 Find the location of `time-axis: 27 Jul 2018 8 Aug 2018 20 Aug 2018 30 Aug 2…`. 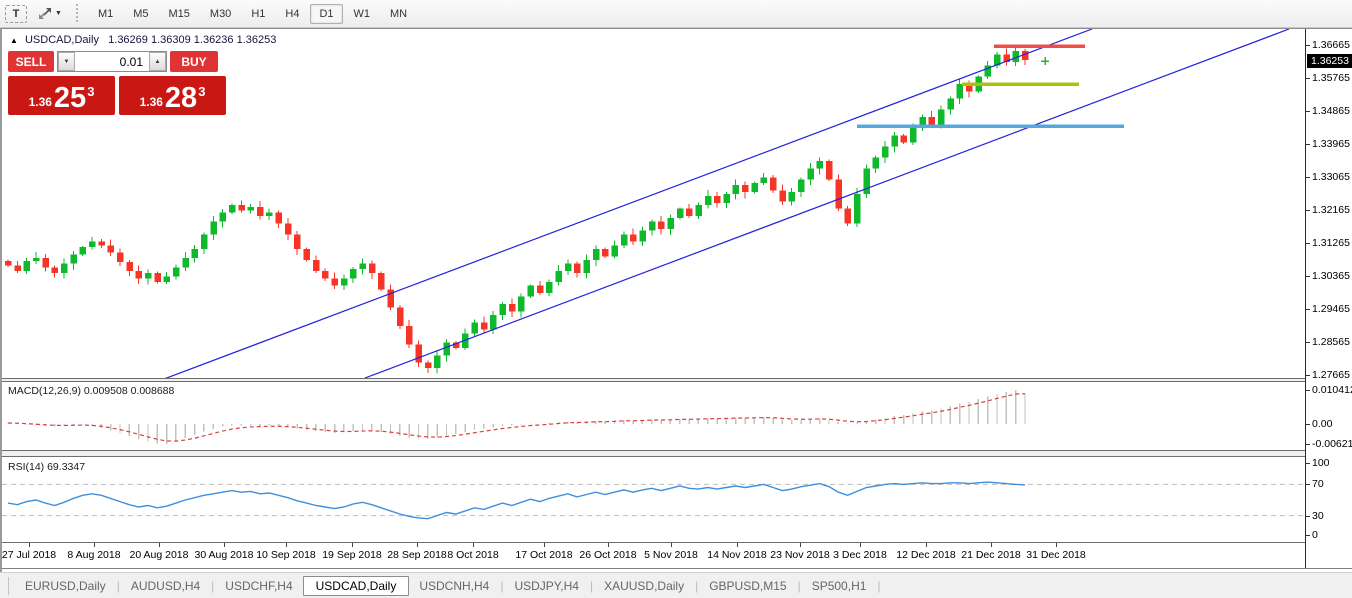

time-axis: 27 Jul 2018 8 Aug 2018 20 Aug 2018 30 Aug 2… is located at coordinates (677, 556).